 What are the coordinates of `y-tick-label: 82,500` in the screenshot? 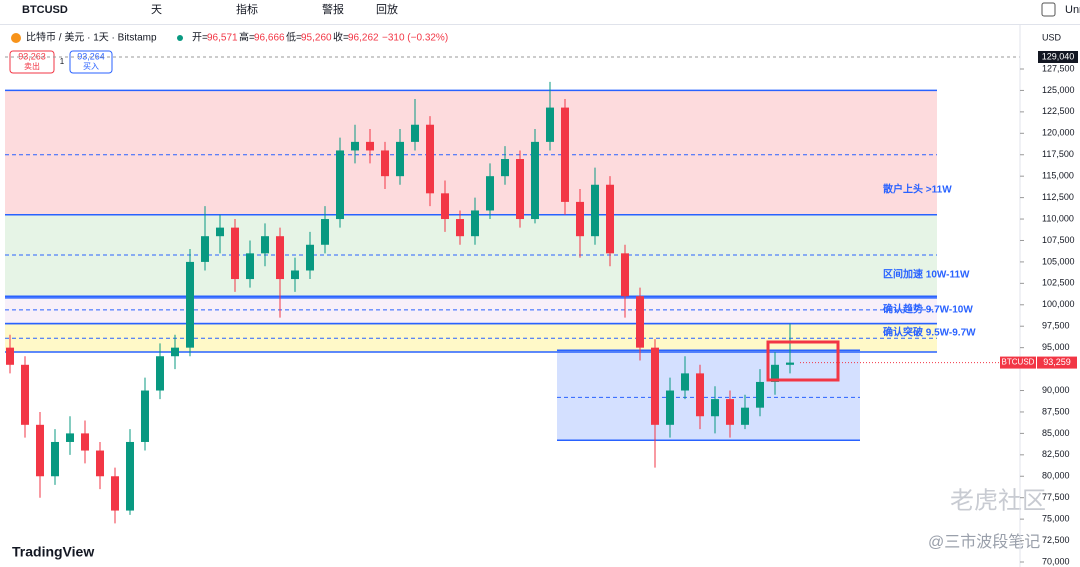 It's located at (1056, 454).